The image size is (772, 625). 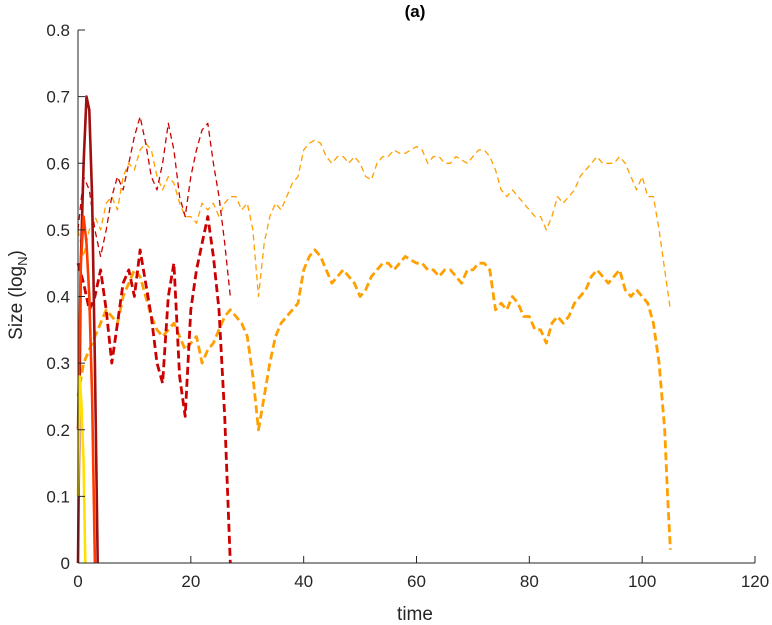 What do you see at coordinates (190, 581) in the screenshot?
I see `x-tick-label: 20` at bounding box center [190, 581].